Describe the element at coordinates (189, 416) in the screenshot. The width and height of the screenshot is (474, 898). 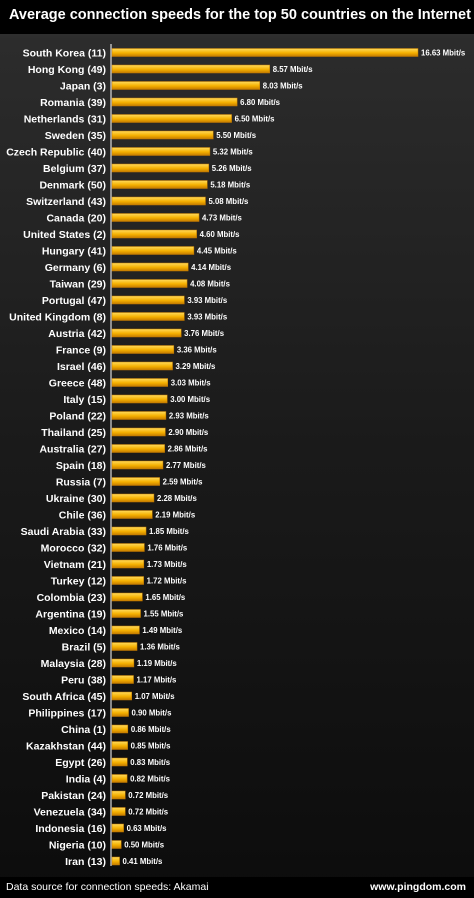
I see `value-label: 2.93 Mbit/s` at that location.